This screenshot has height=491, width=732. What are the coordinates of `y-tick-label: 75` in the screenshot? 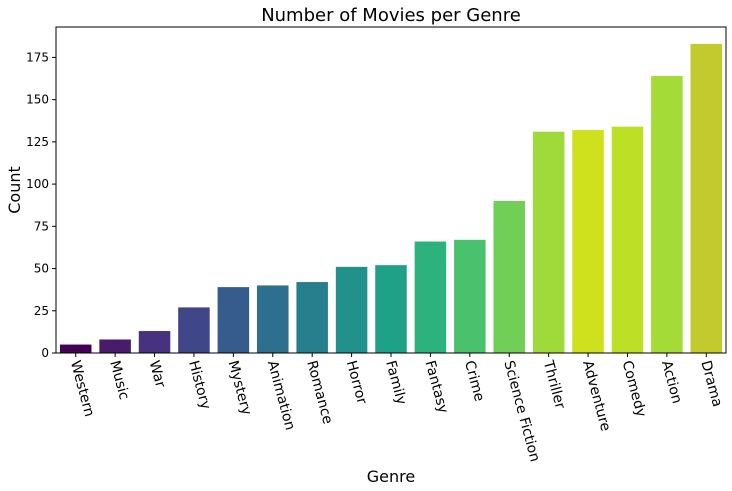 It's located at (41, 226).